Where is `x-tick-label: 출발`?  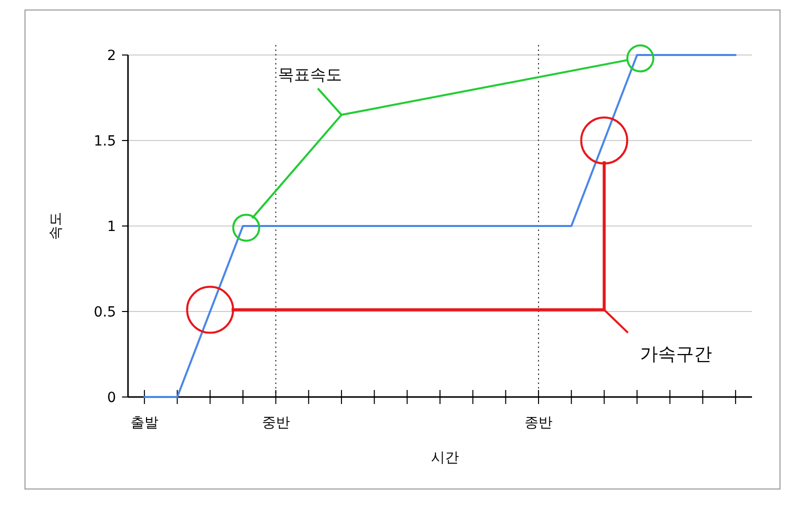
x-tick-label: 출발 is located at coordinates (144, 423).